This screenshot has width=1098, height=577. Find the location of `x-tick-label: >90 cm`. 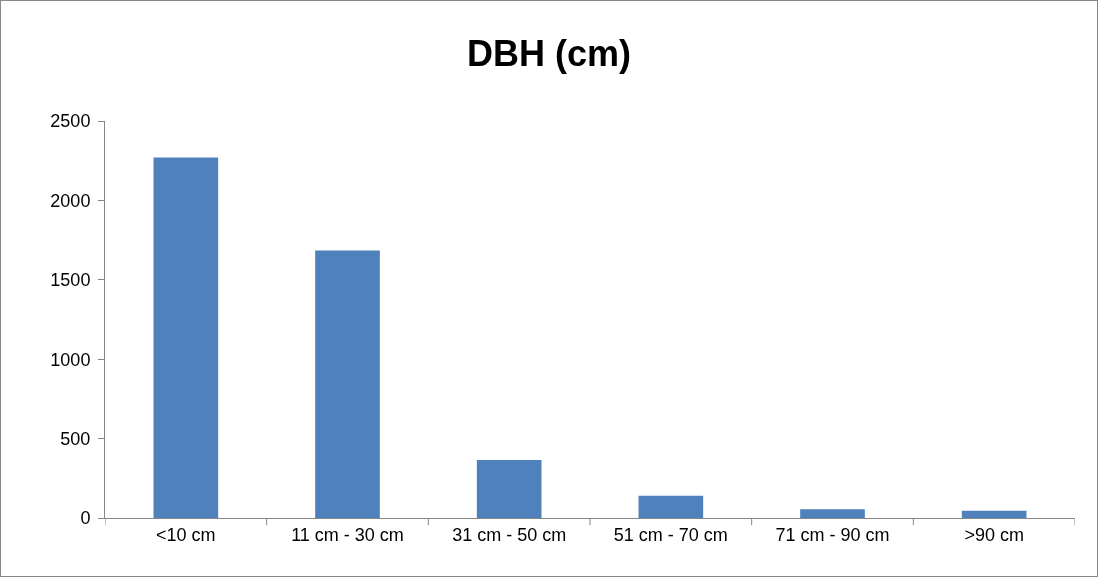

x-tick-label: >90 cm is located at coordinates (994, 534).